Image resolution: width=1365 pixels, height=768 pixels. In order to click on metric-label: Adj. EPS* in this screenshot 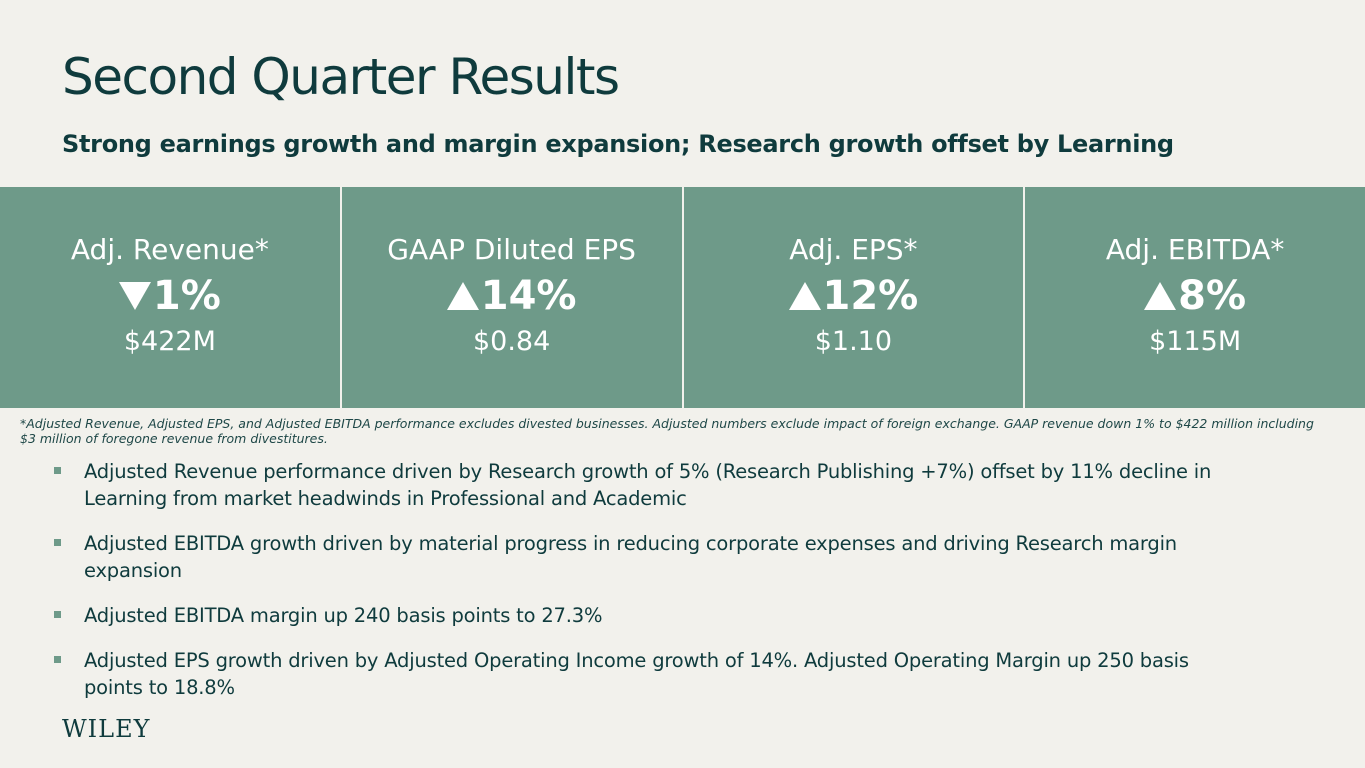, I will do `click(853, 249)`.